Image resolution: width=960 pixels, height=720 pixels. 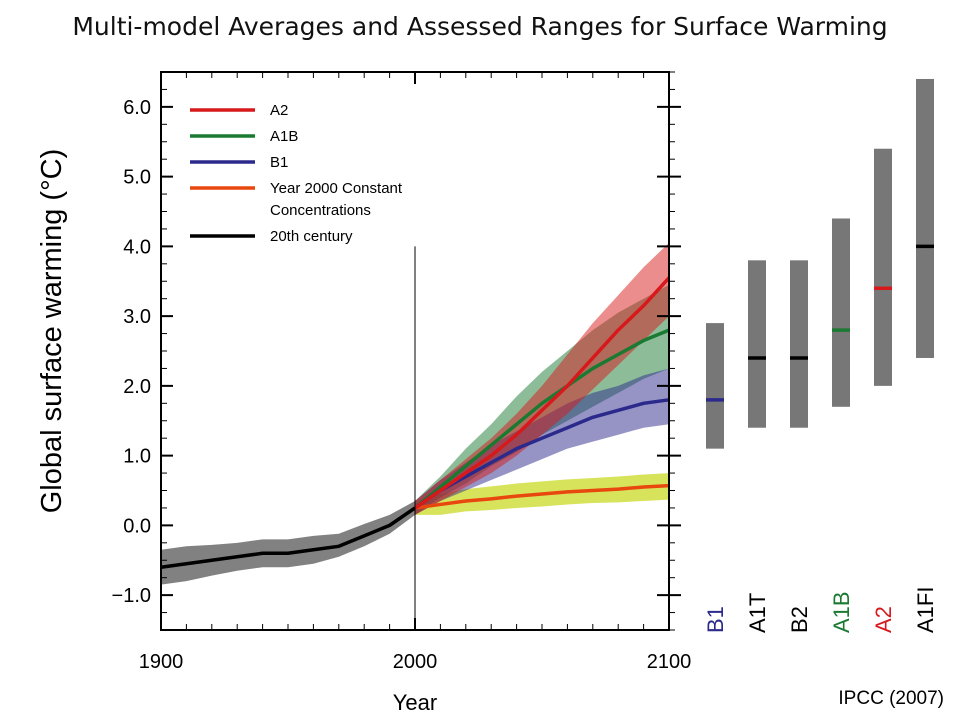 What do you see at coordinates (52, 331) in the screenshot?
I see `y-axis-title: Global surface warming (°C)` at bounding box center [52, 331].